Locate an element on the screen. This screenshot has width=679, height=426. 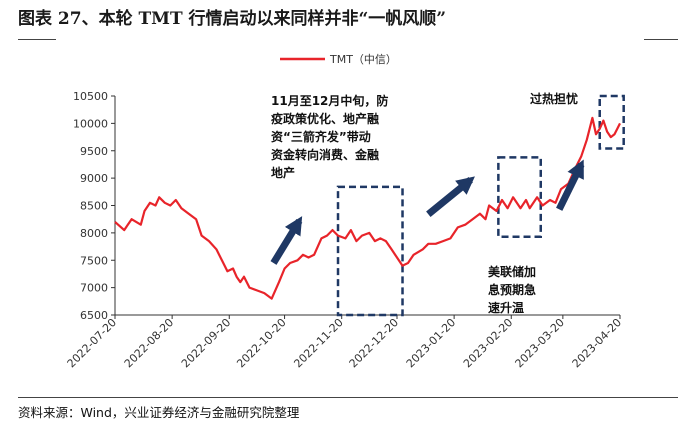
x-tick-label: 2022-08-20 is located at coordinates (149, 343).